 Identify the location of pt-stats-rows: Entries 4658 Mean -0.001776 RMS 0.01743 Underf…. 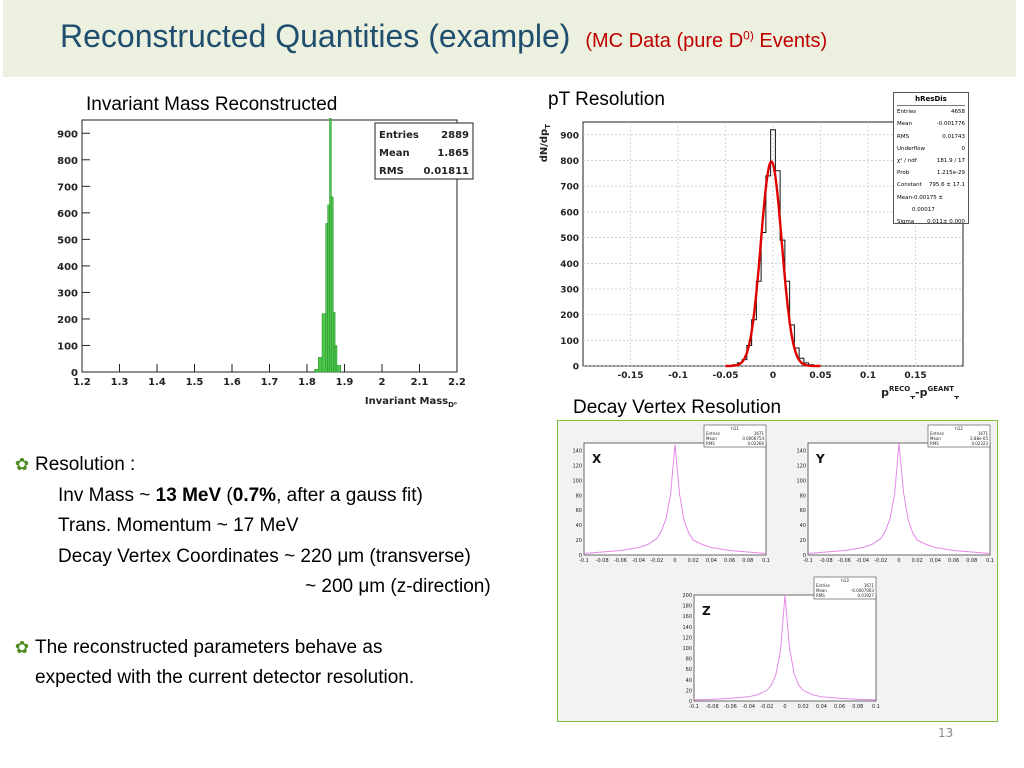
(931, 167).